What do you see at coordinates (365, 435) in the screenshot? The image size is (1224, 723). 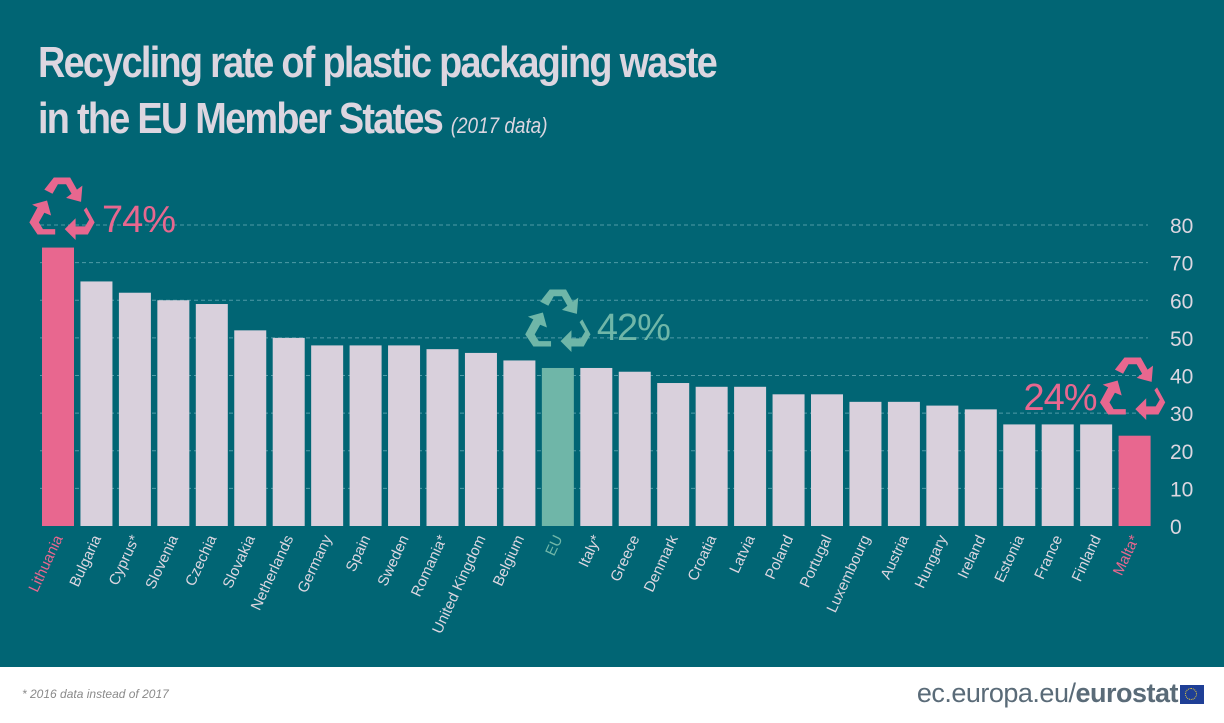 I see `bar-spain` at bounding box center [365, 435].